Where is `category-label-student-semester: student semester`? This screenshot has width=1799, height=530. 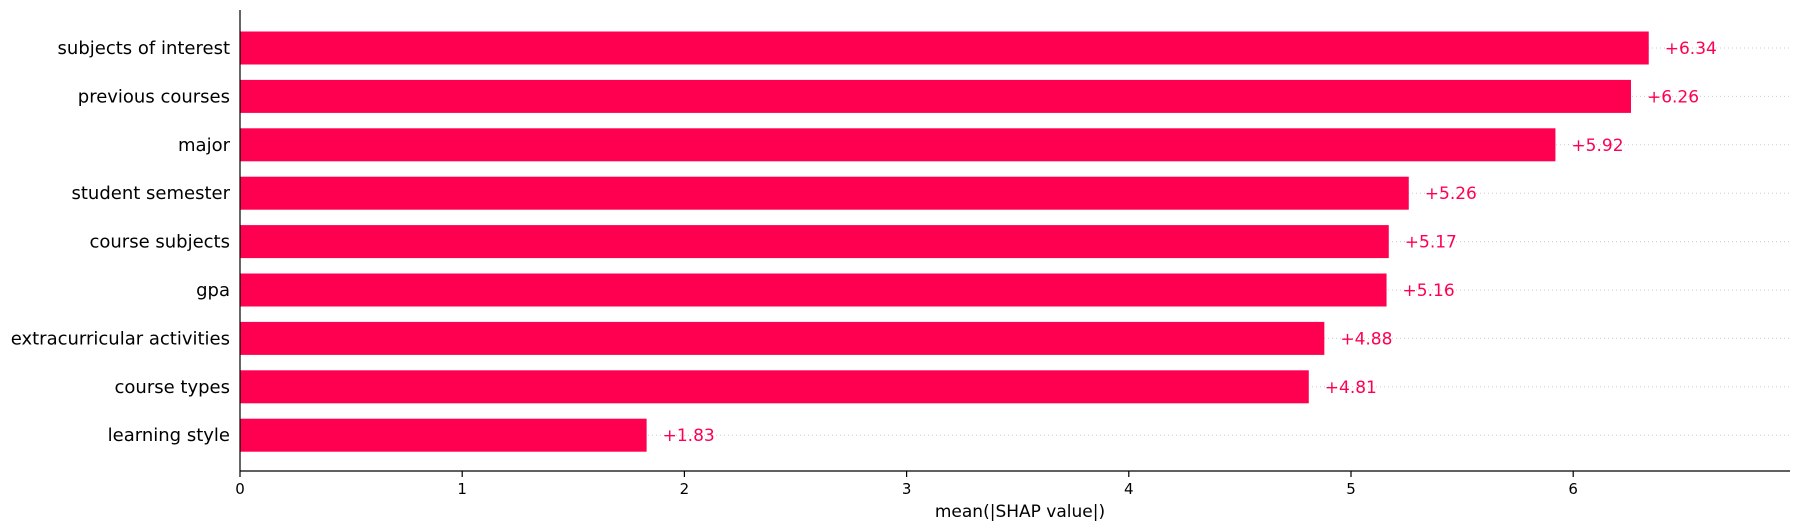 category-label-student-semester: student semester is located at coordinates (150, 193).